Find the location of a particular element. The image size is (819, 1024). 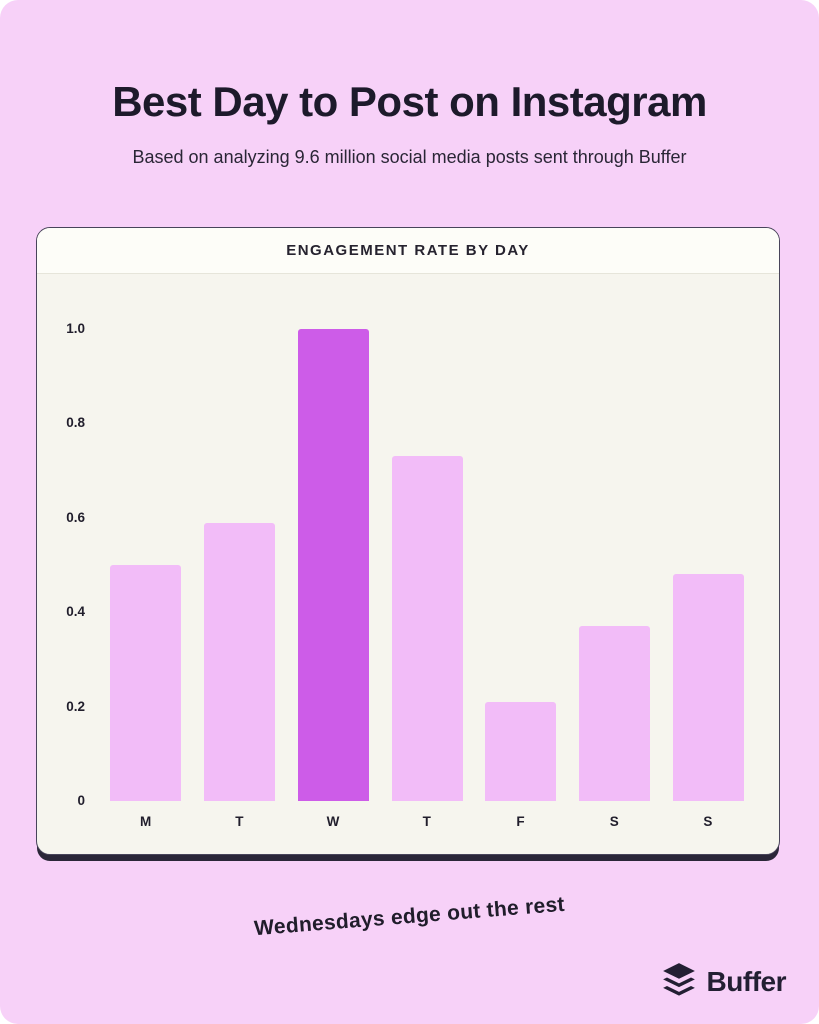

y-tick-0.8: 0.8 is located at coordinates (75, 423).